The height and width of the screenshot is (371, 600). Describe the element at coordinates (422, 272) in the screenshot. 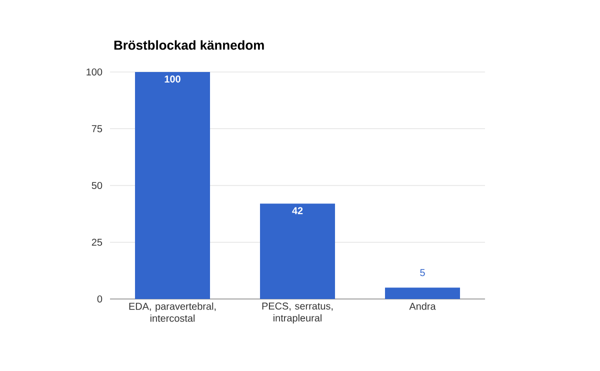

I see `data-label: 5` at that location.